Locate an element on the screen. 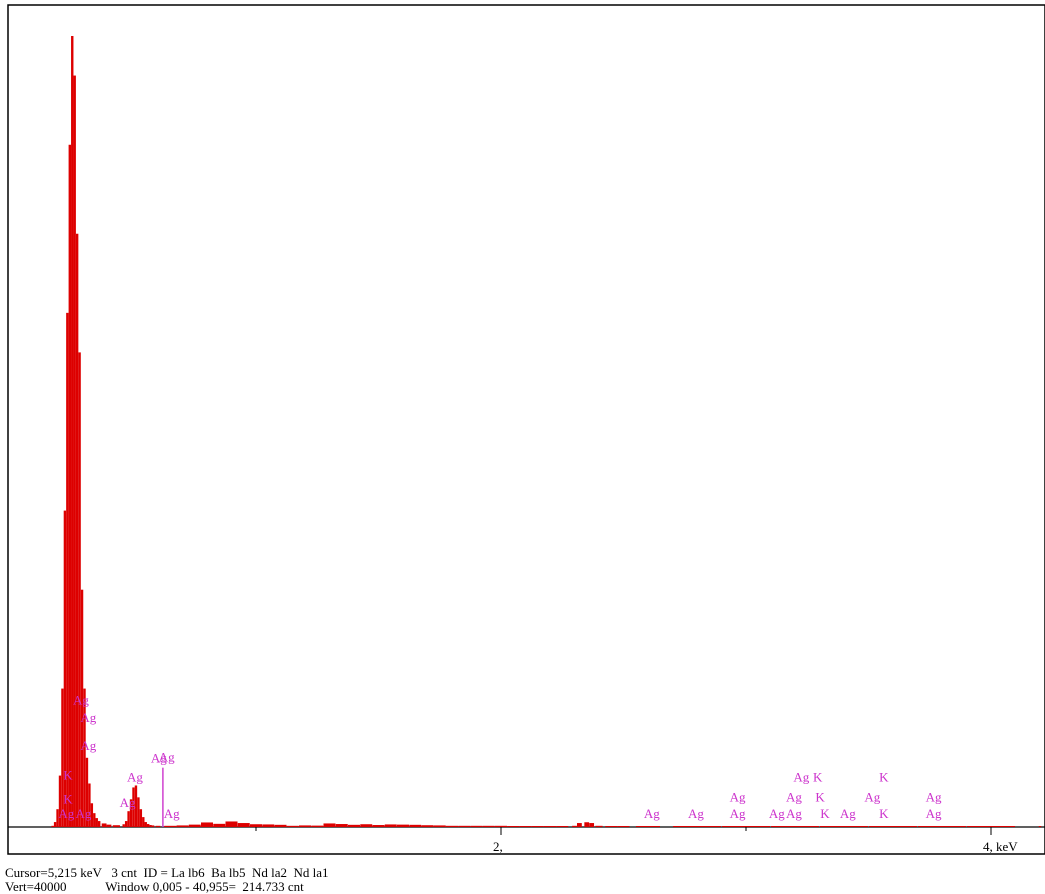 The height and width of the screenshot is (894, 1045). x-tick-label: 4, keV is located at coordinates (1000, 846).